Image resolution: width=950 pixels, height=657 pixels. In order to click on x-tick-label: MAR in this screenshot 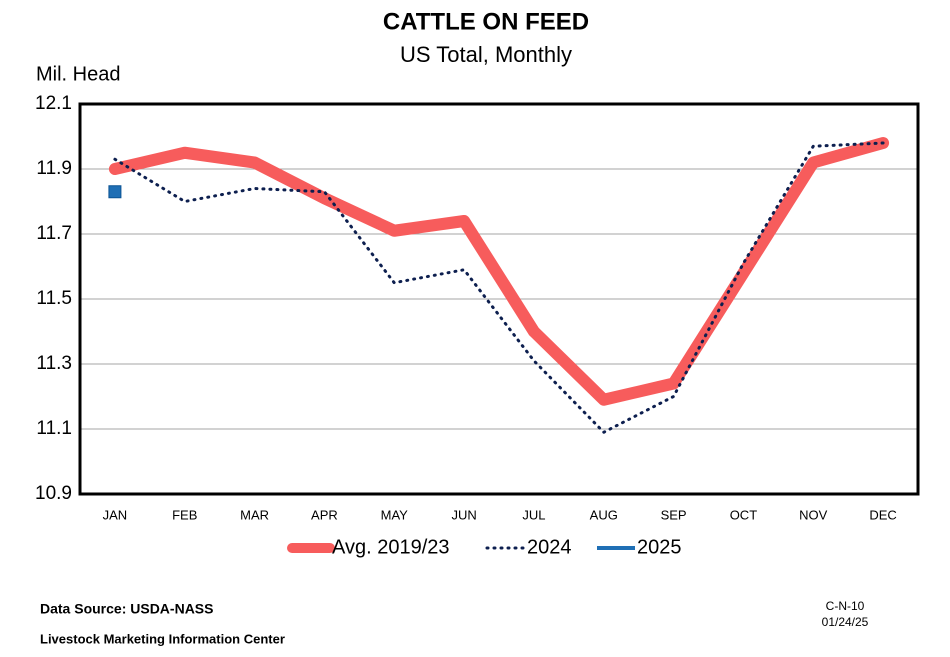, I will do `click(254, 514)`.